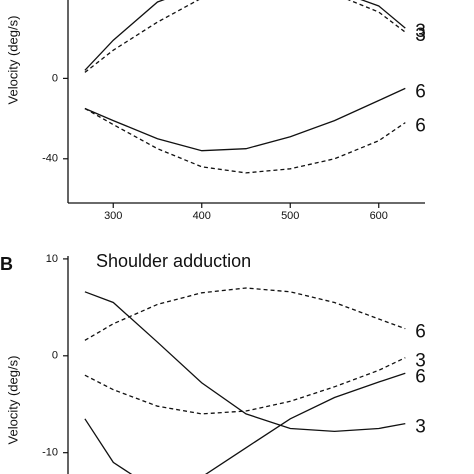 This screenshot has width=474, height=474. Describe the element at coordinates (379, 216) in the screenshot. I see `x-tick-label: 600` at that location.